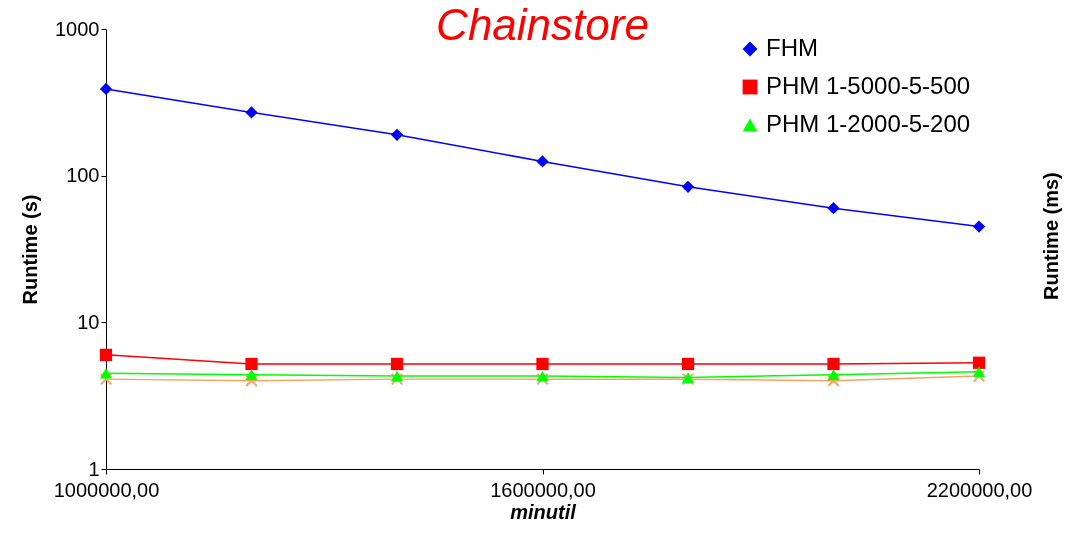 The height and width of the screenshot is (544, 1073). What do you see at coordinates (1051, 236) in the screenshot?
I see `text: Runtime (ms)` at bounding box center [1051, 236].